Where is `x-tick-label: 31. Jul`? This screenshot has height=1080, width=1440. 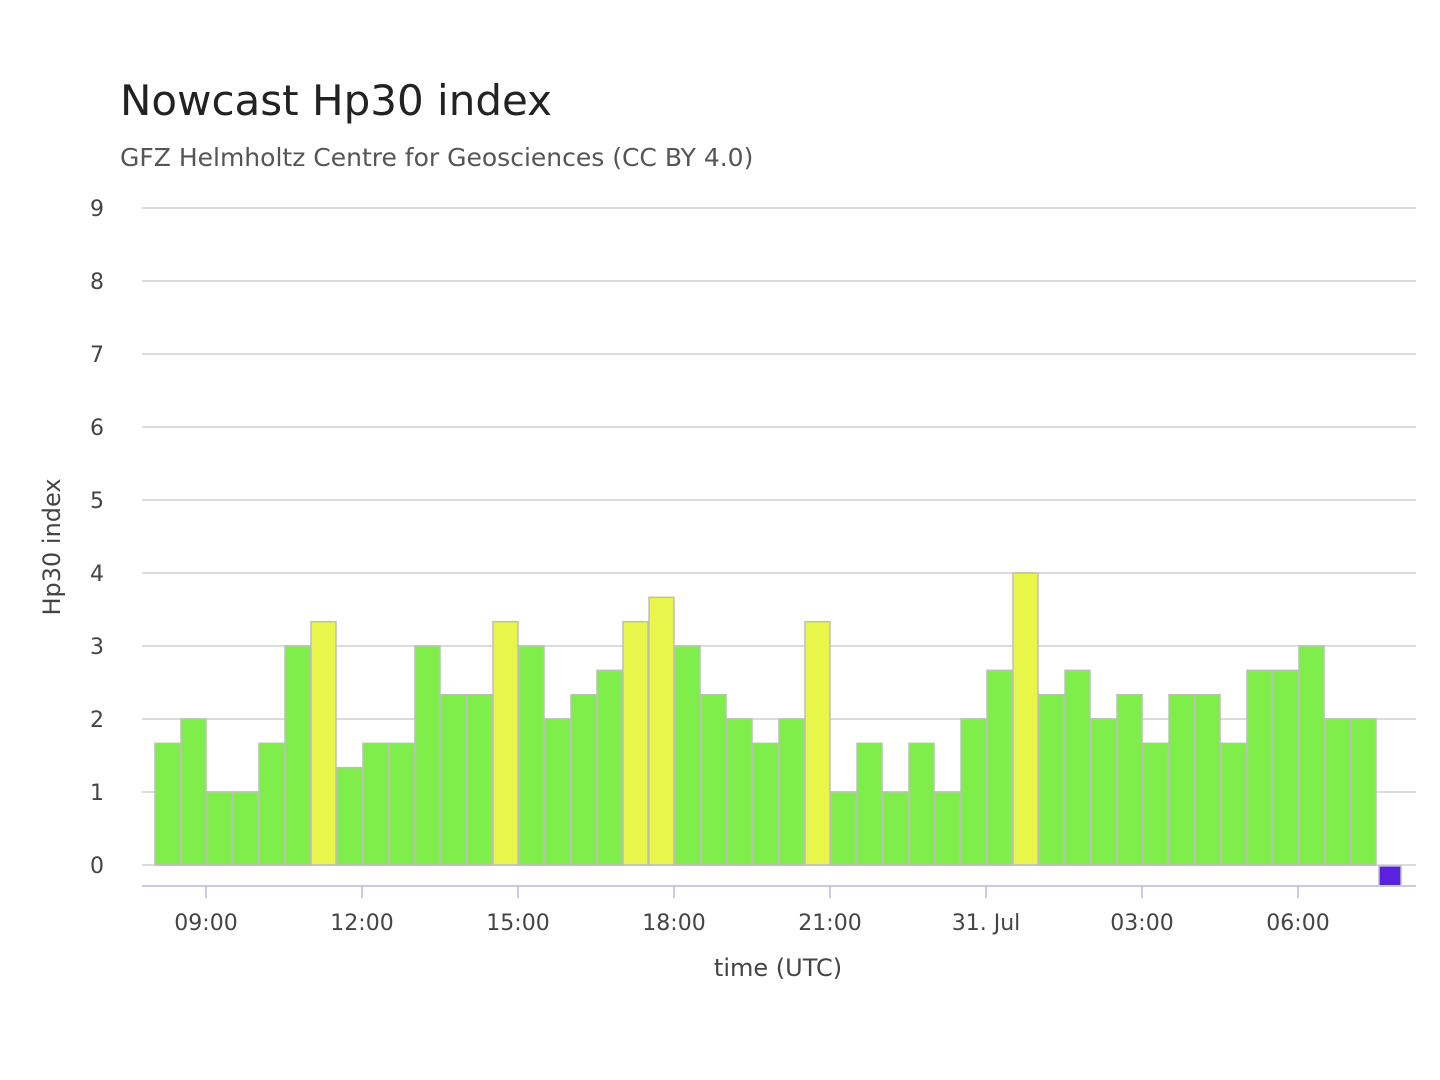 x-tick-label: 31. Jul is located at coordinates (986, 923).